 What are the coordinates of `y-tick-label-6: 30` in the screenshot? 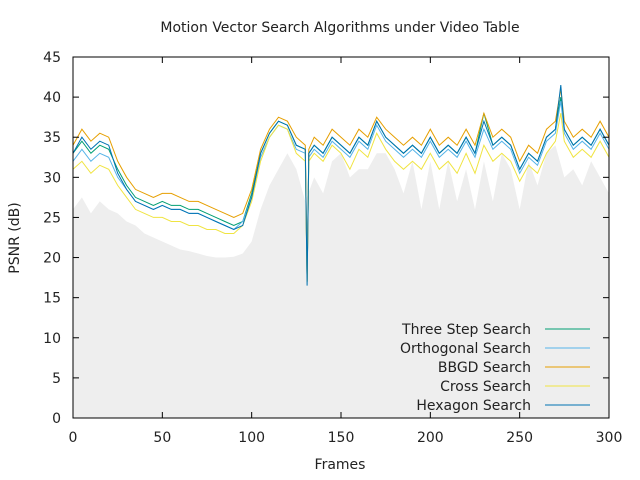 It's located at (52, 178).